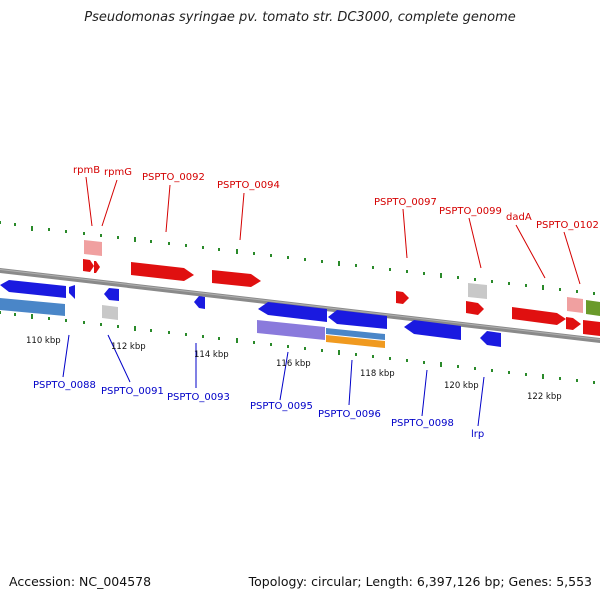 The height and width of the screenshot is (600, 600). I want to click on scale-label: 112 kbp, so click(128, 347).